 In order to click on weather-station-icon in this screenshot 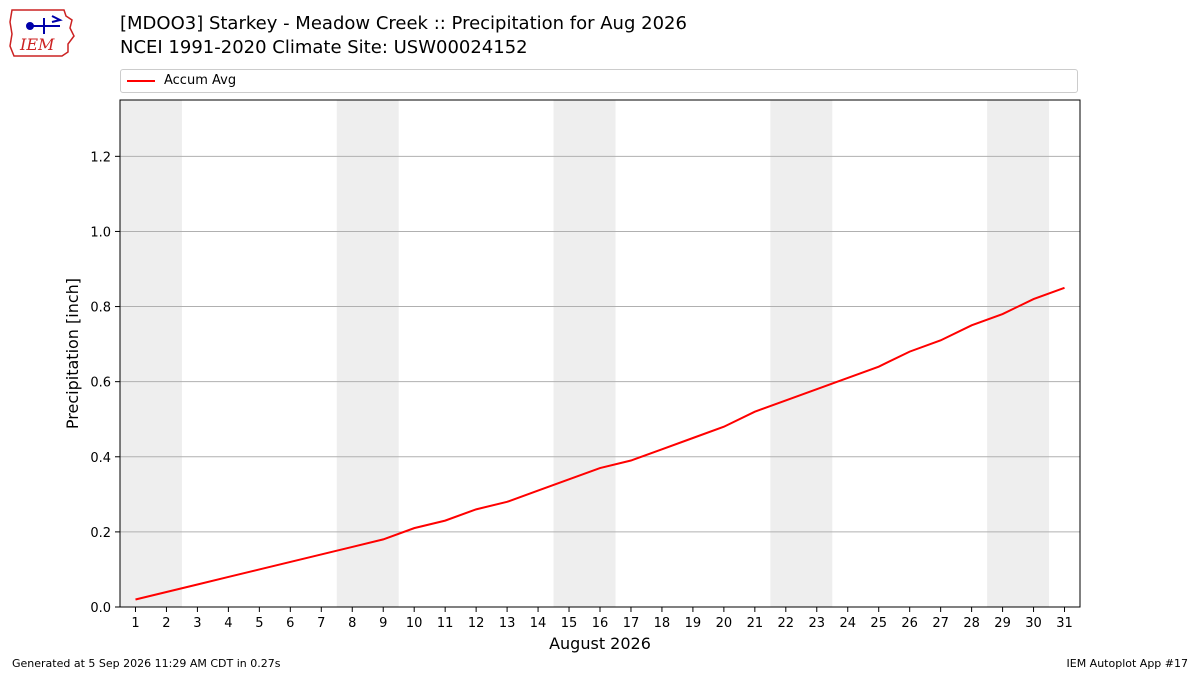, I will do `click(44, 24)`.